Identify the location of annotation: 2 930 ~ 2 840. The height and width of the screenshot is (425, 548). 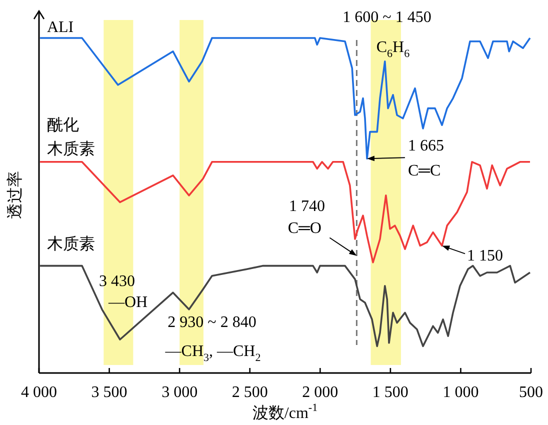
(212, 322).